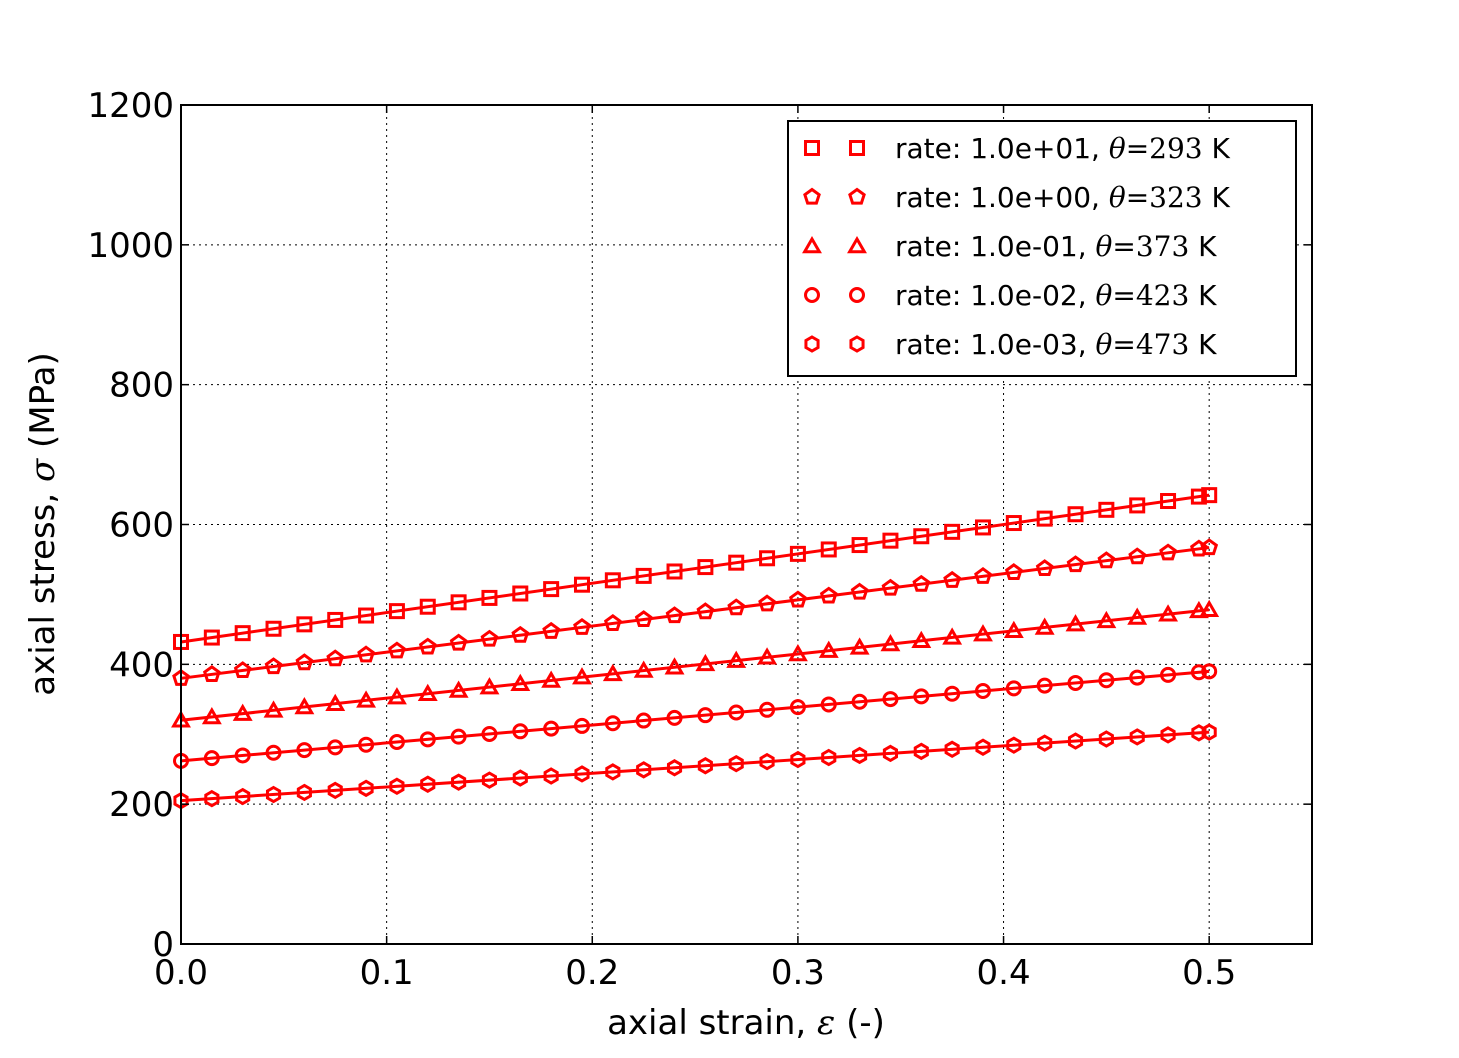  What do you see at coordinates (163, 945) in the screenshot?
I see `y-tick-label: 0` at bounding box center [163, 945].